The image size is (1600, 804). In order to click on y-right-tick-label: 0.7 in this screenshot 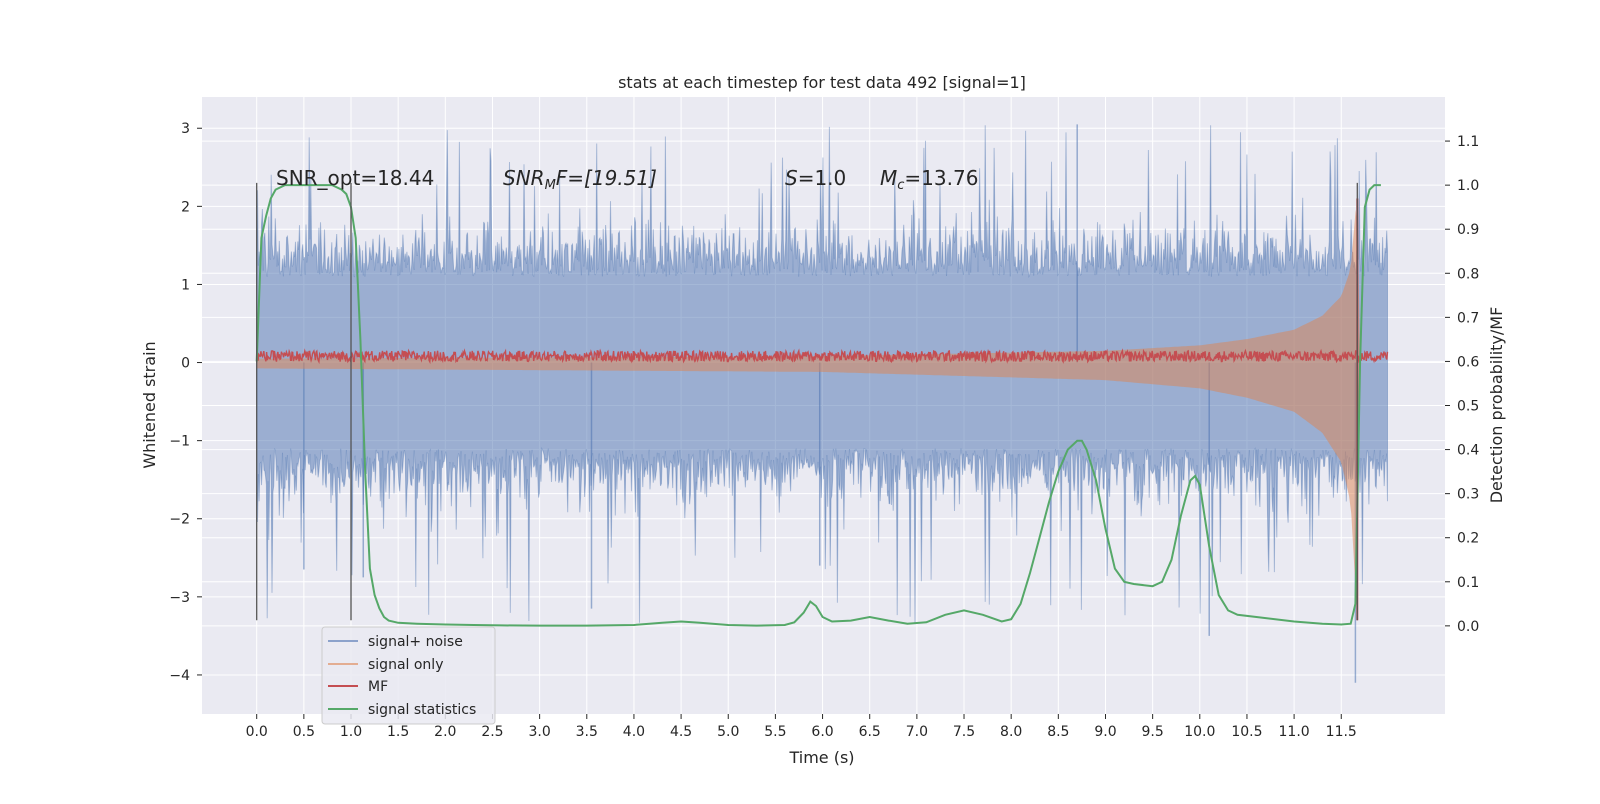, I will do `click(1468, 318)`.